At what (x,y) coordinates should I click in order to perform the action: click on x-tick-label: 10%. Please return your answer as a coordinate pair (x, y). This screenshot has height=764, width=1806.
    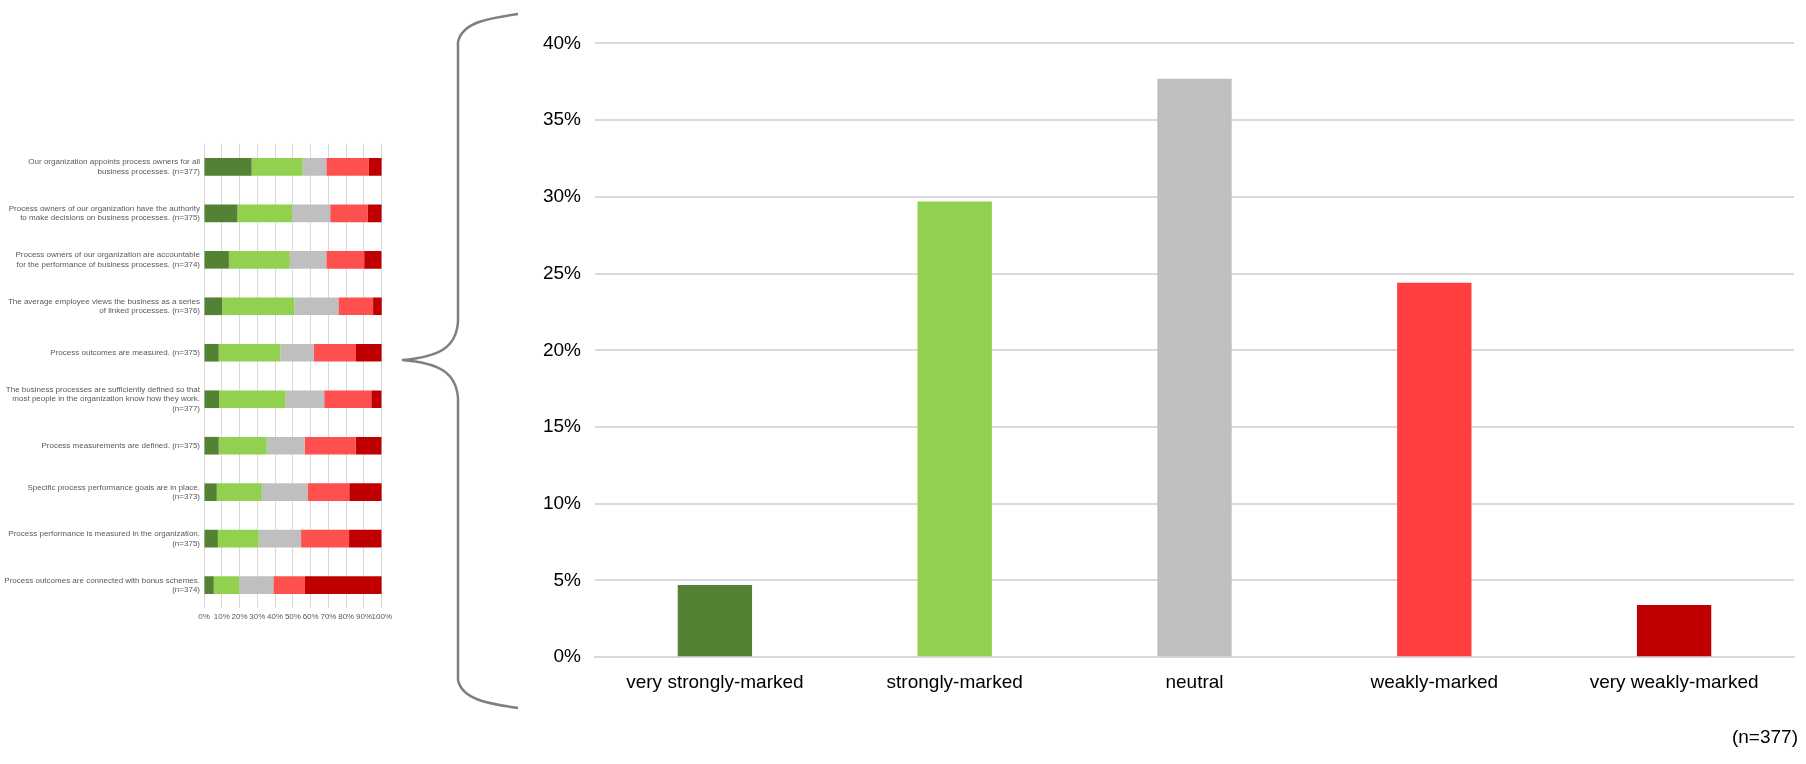
    Looking at the image, I should click on (221, 617).